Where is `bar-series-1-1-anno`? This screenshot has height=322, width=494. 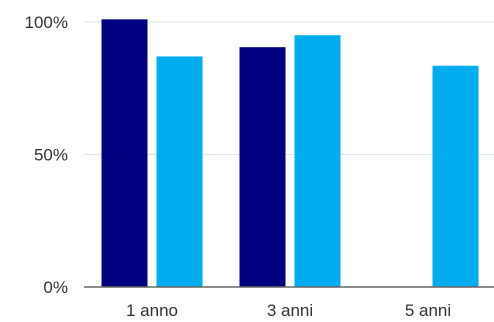
bar-series-1-1-anno is located at coordinates (124, 153).